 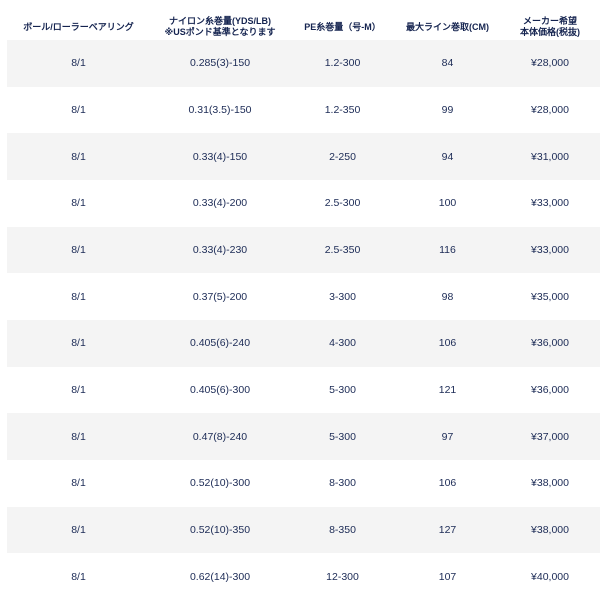 I want to click on table-row: 8/1 0.31(3.5)-150 1.2-350 99 ¥28,000, so click(x=303, y=110).